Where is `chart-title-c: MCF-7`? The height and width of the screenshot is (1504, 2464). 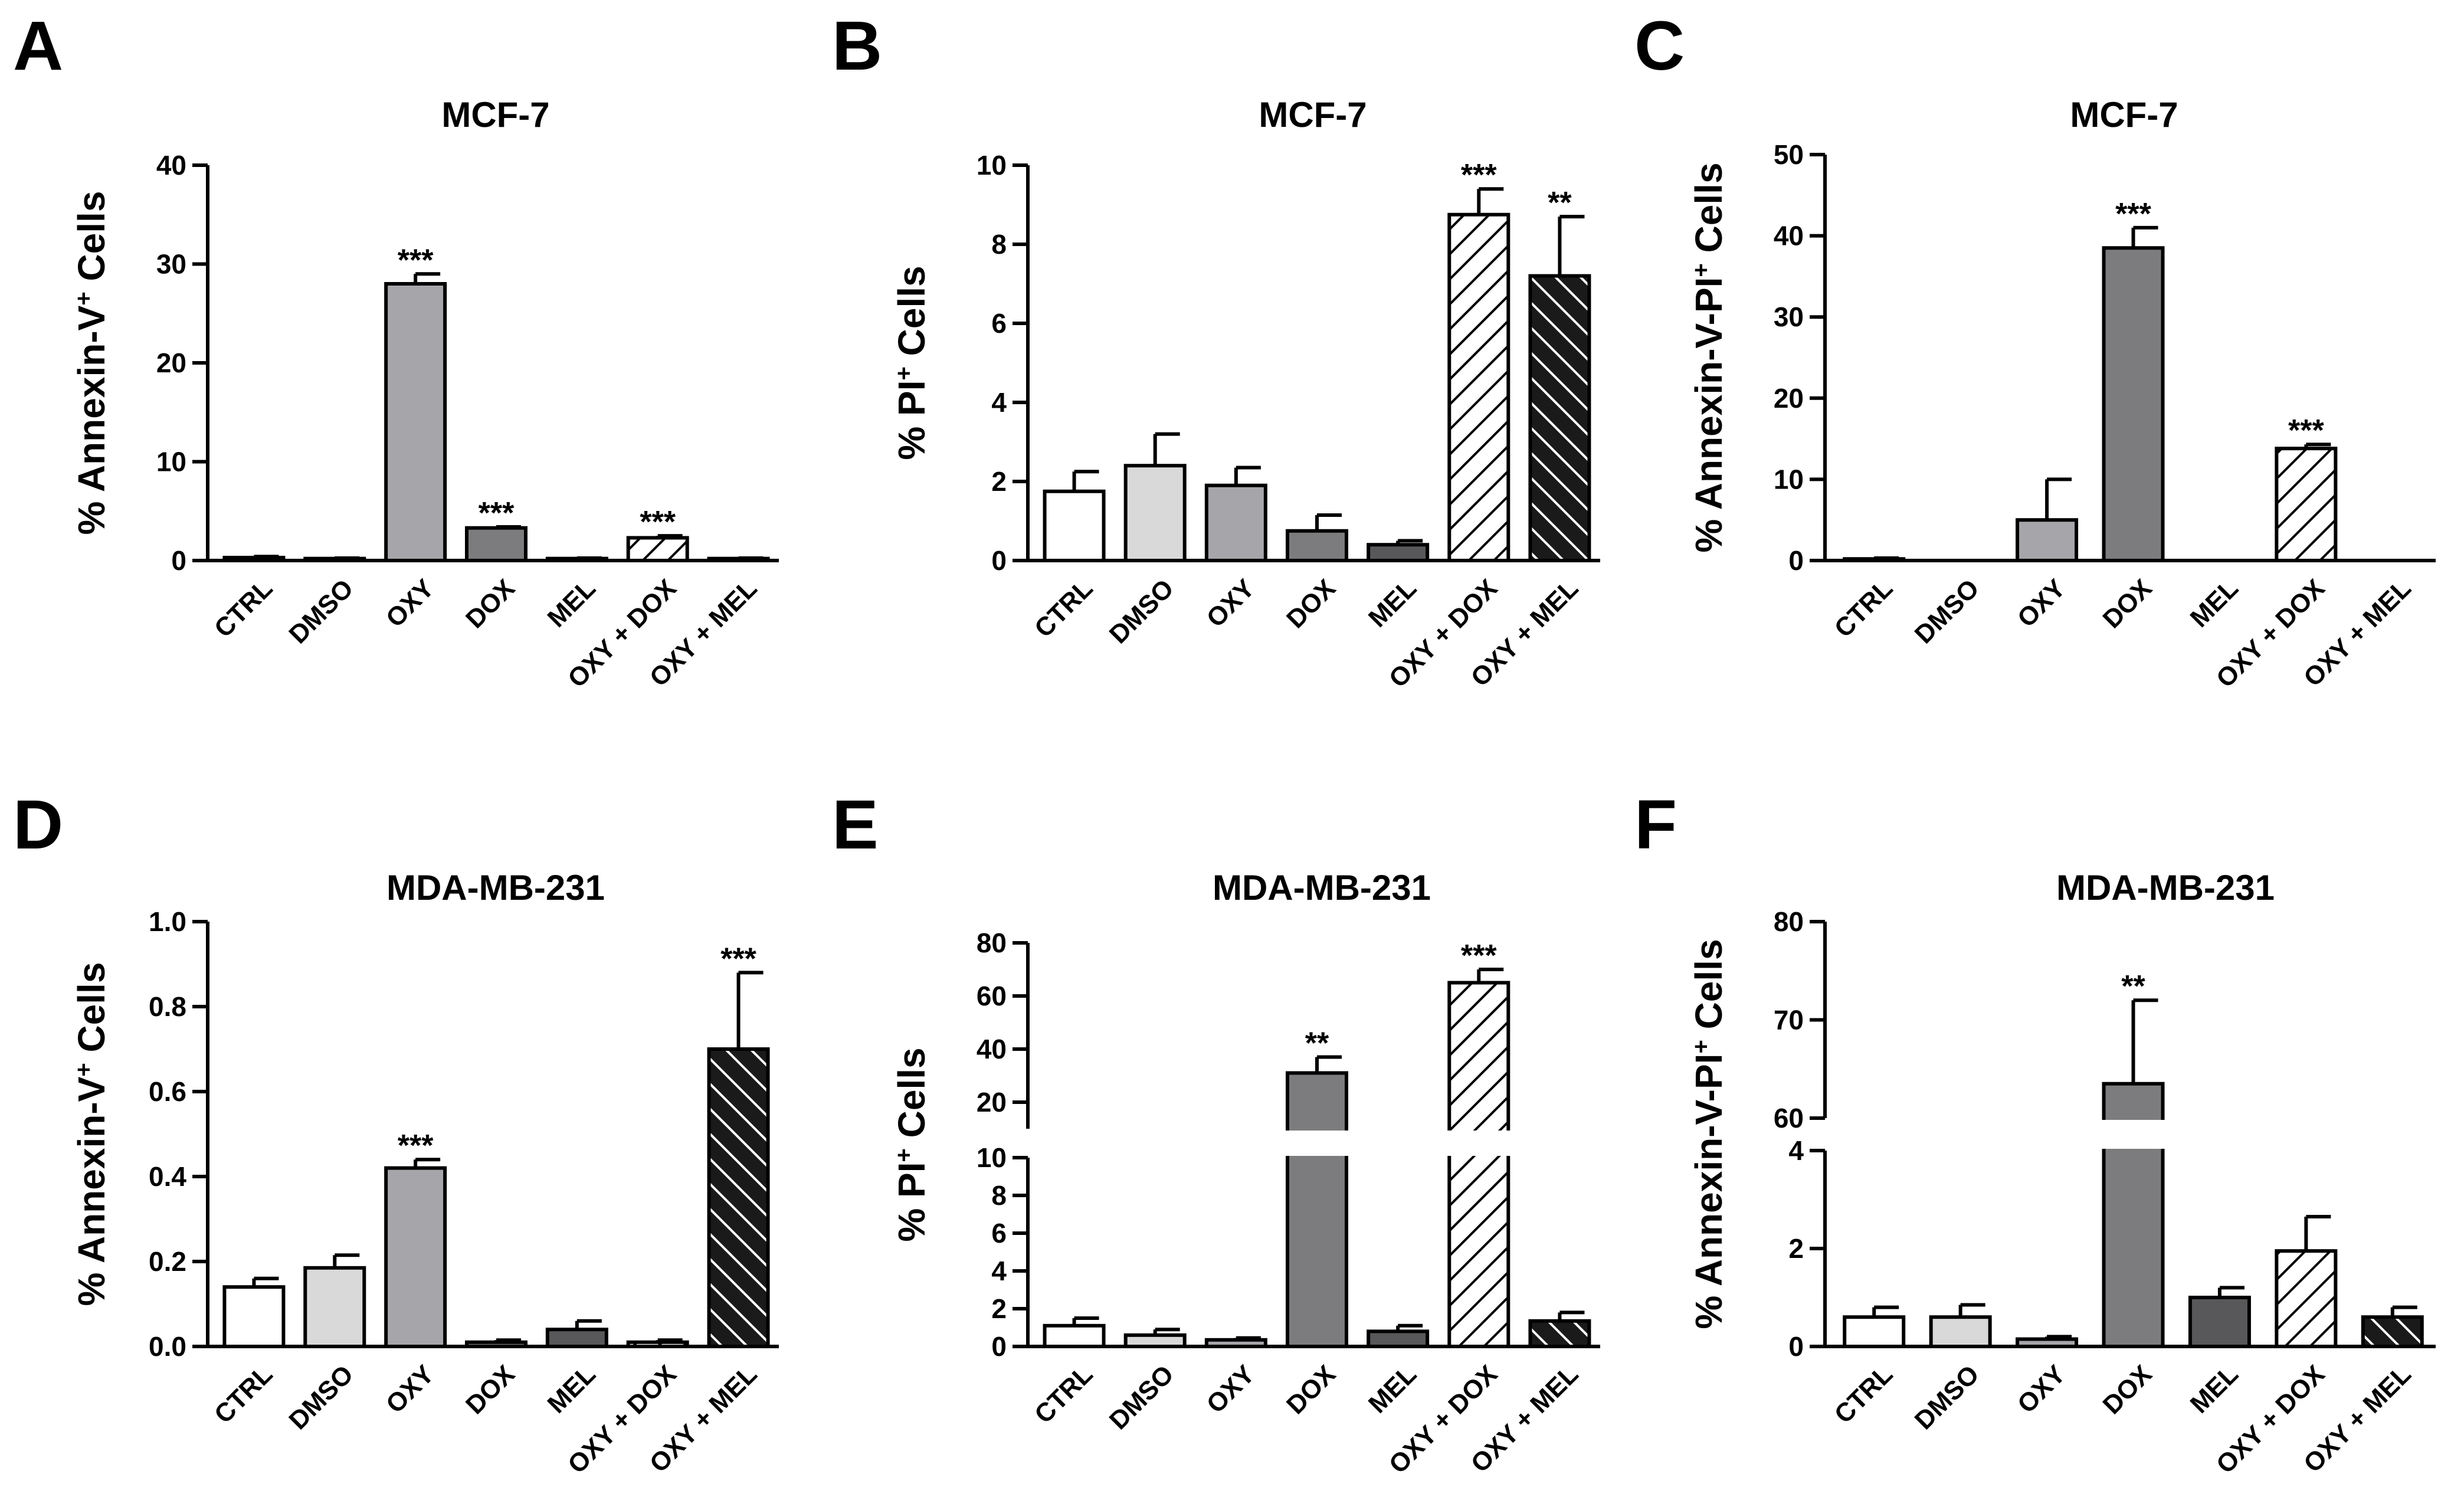
chart-title-c: MCF-7 is located at coordinates (2124, 115).